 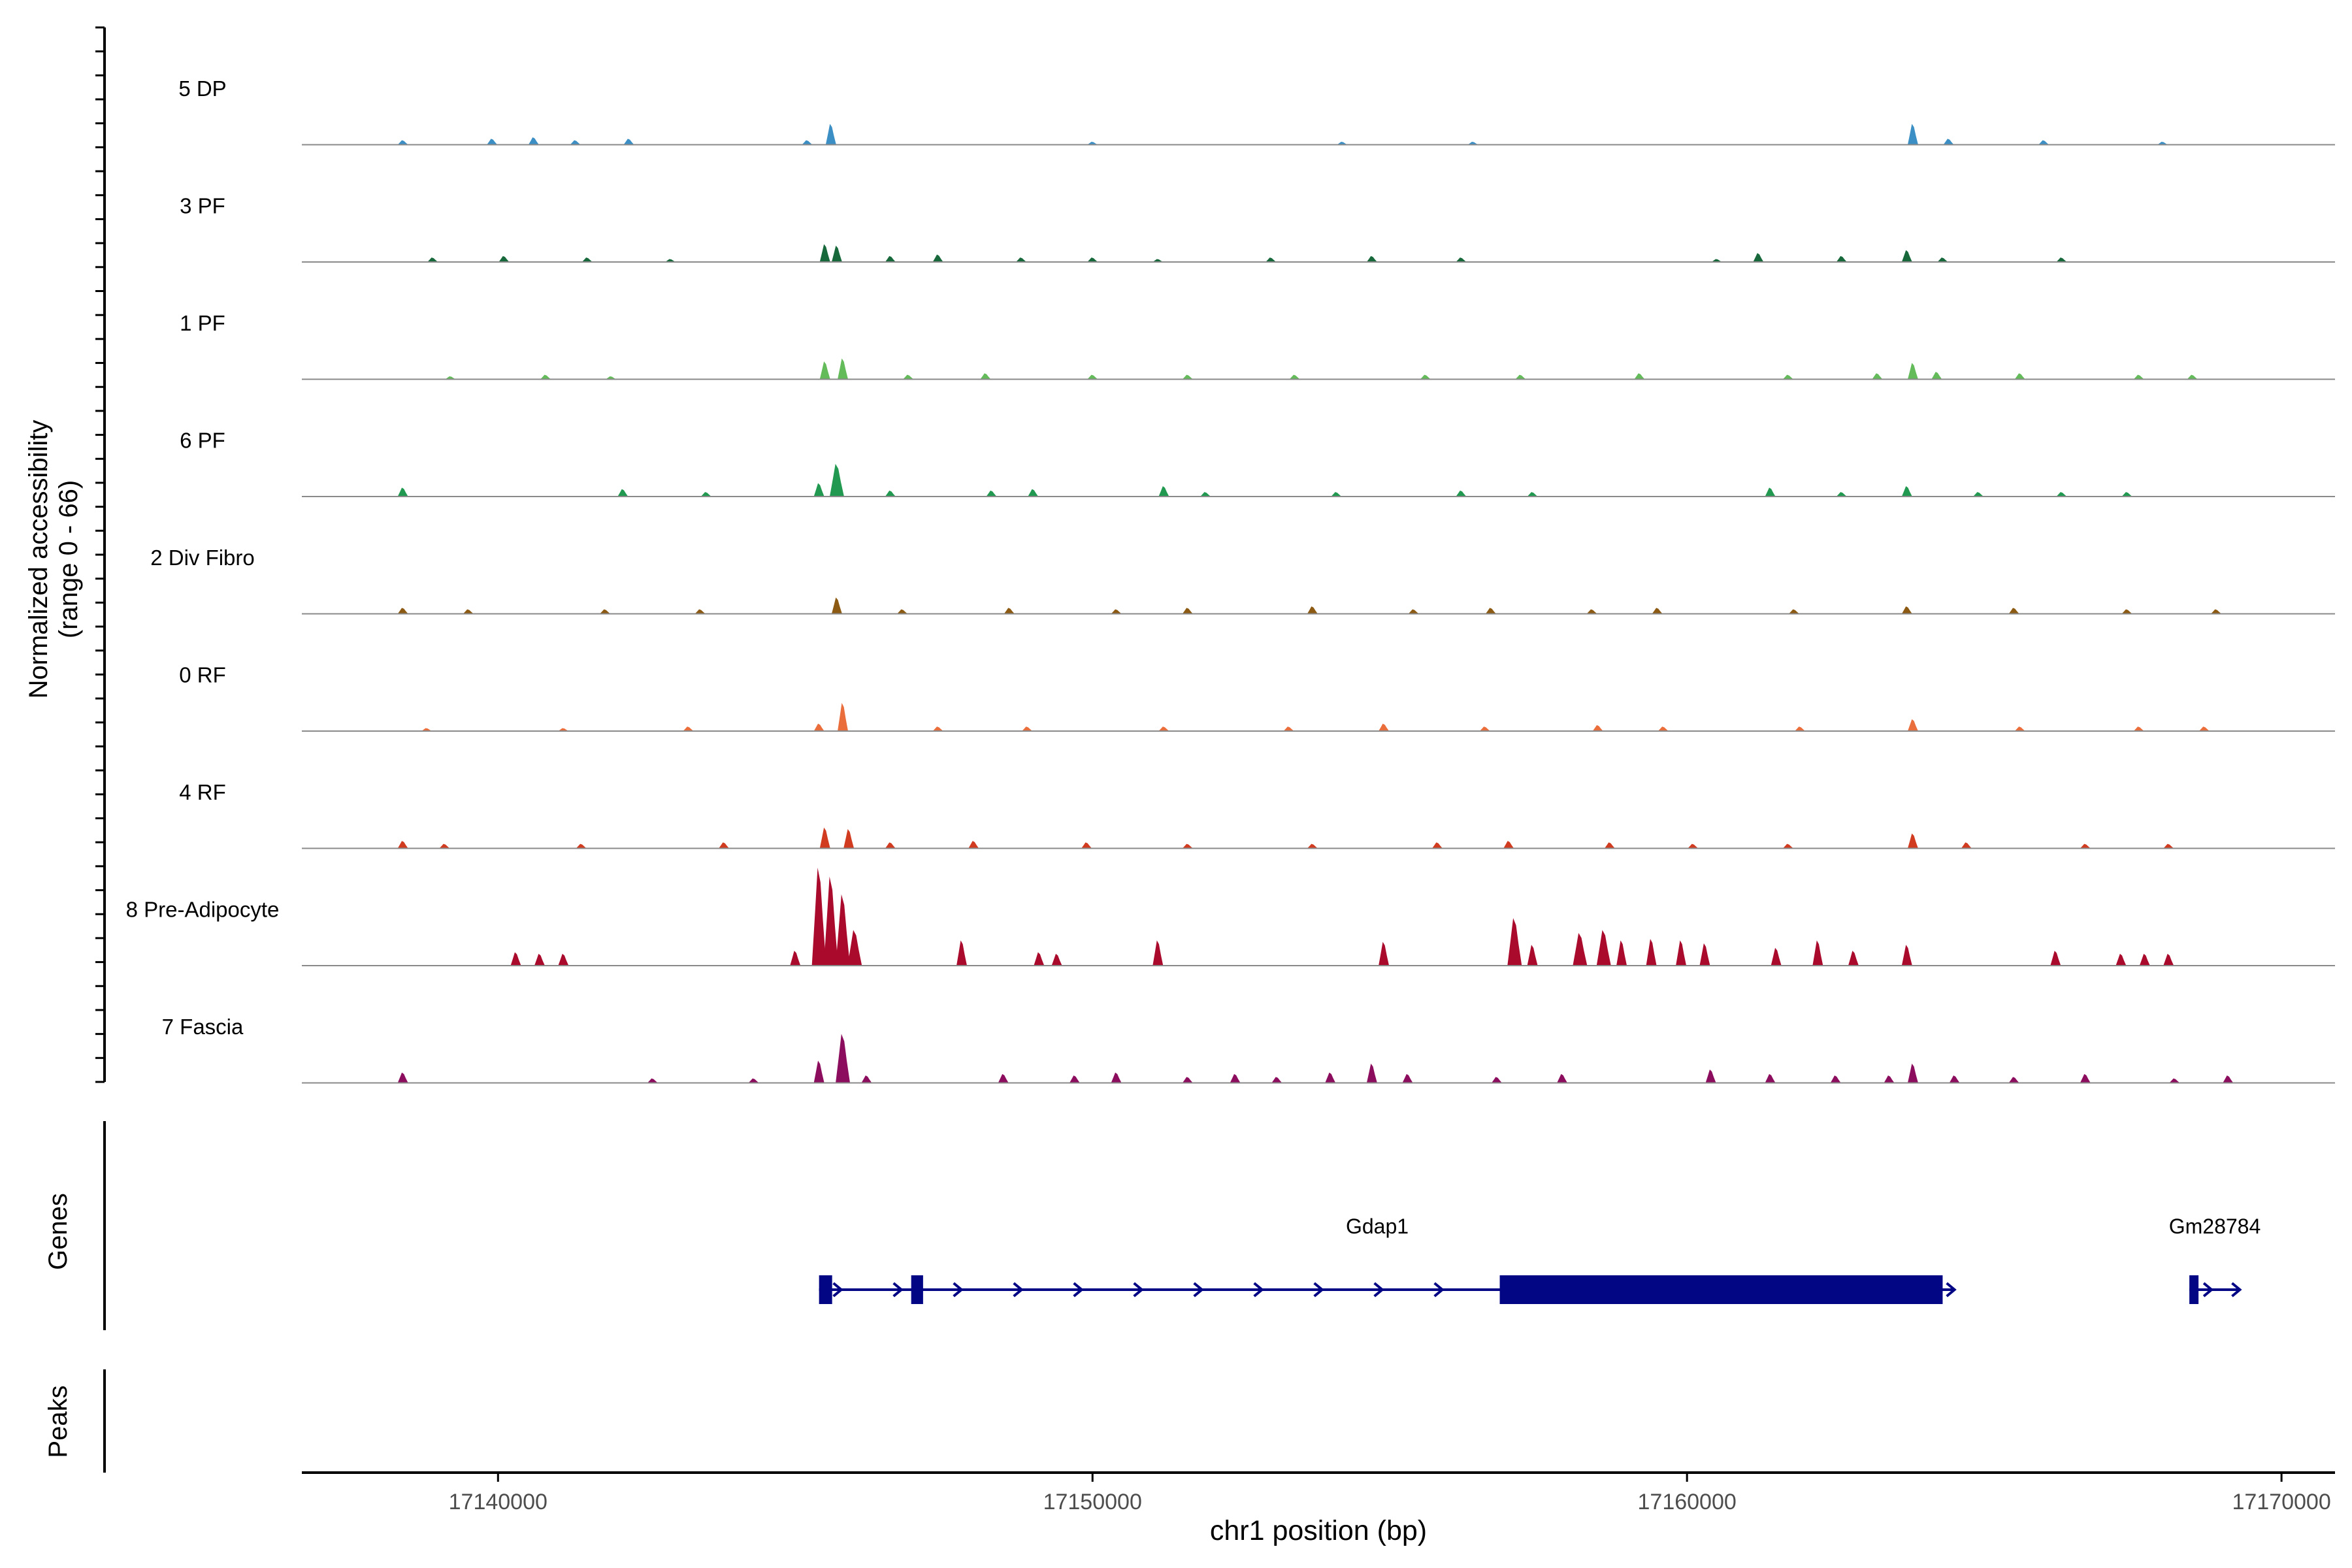 What do you see at coordinates (202, 88) in the screenshot?
I see `track-label: 5 DP` at bounding box center [202, 88].